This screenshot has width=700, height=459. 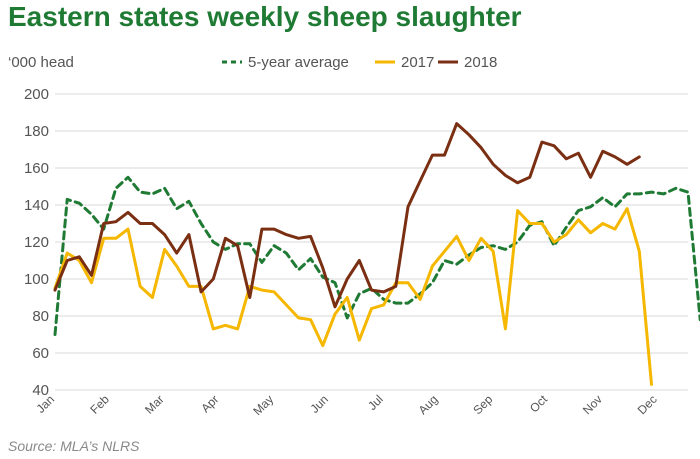 What do you see at coordinates (592, 404) in the screenshot?
I see `x-tick-label: Nov` at bounding box center [592, 404].